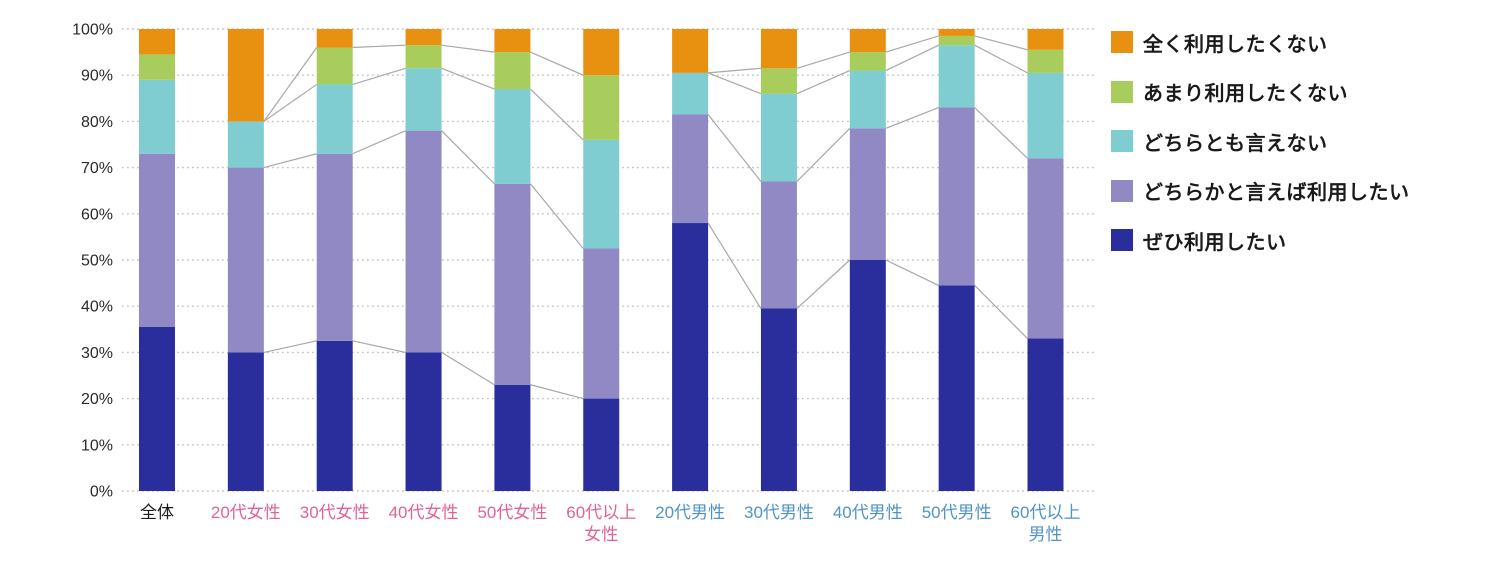 This screenshot has width=1500, height=570. Describe the element at coordinates (1260, 191) in the screenshot. I see `legend-item: どちらかと言えば利用したい` at that location.